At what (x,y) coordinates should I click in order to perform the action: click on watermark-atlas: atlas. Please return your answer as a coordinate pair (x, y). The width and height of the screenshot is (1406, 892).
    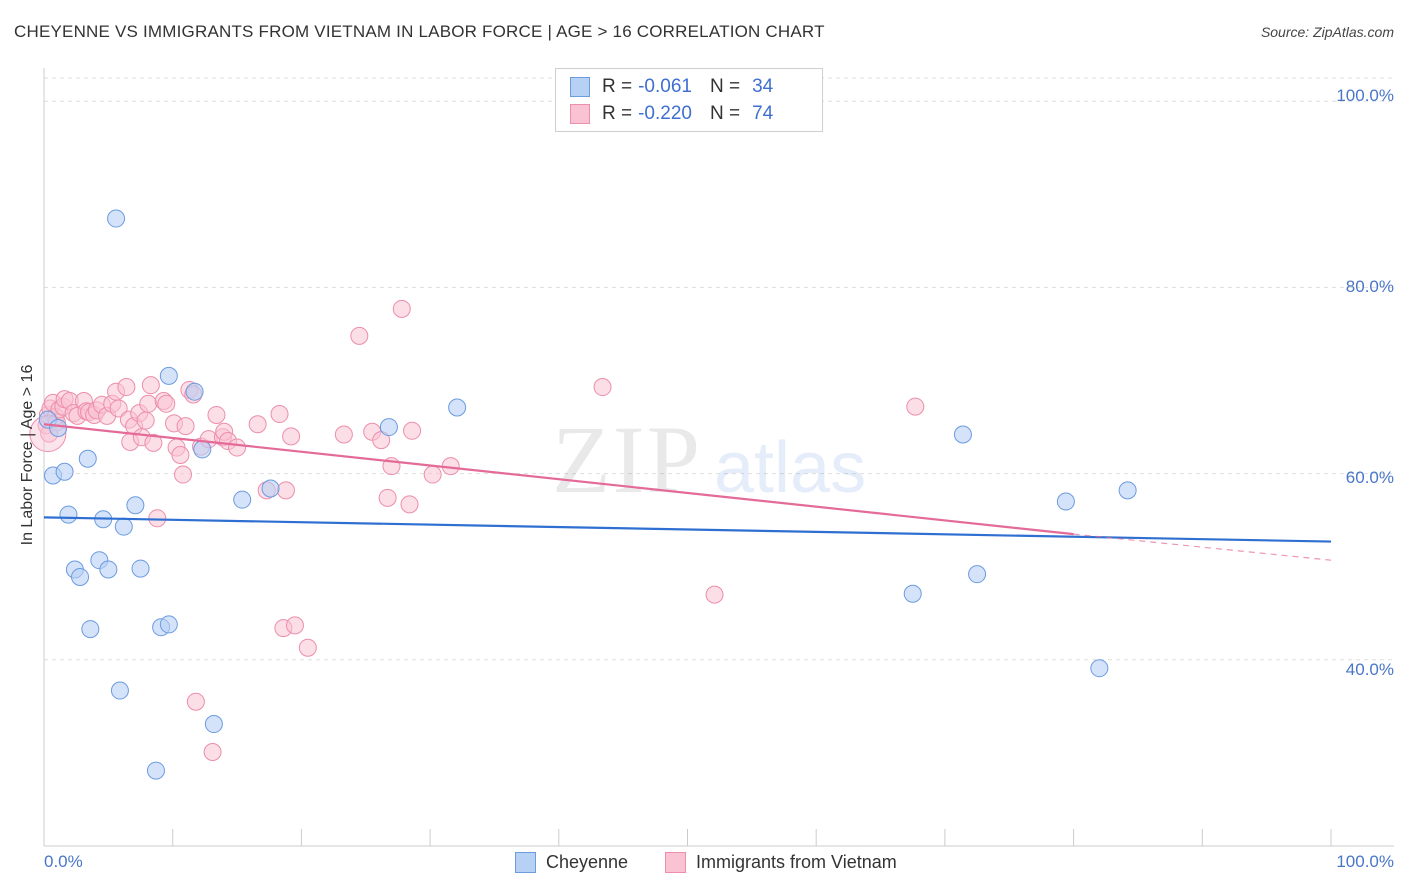
    Looking at the image, I should click on (790, 468).